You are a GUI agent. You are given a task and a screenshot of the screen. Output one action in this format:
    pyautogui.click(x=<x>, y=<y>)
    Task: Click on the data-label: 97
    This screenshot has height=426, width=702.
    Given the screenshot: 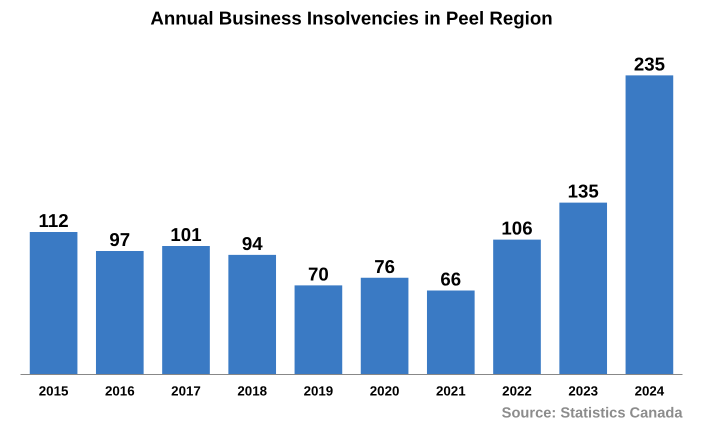 What is the action you would take?
    pyautogui.click(x=119, y=239)
    